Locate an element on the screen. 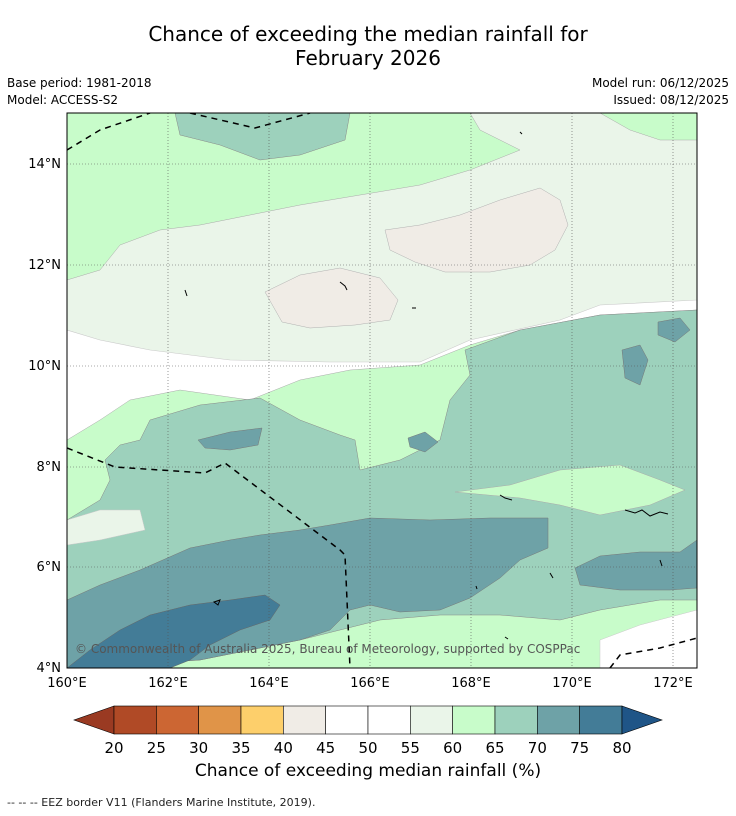 The height and width of the screenshot is (816, 736). colorbar-tick: 60 is located at coordinates (452, 748).